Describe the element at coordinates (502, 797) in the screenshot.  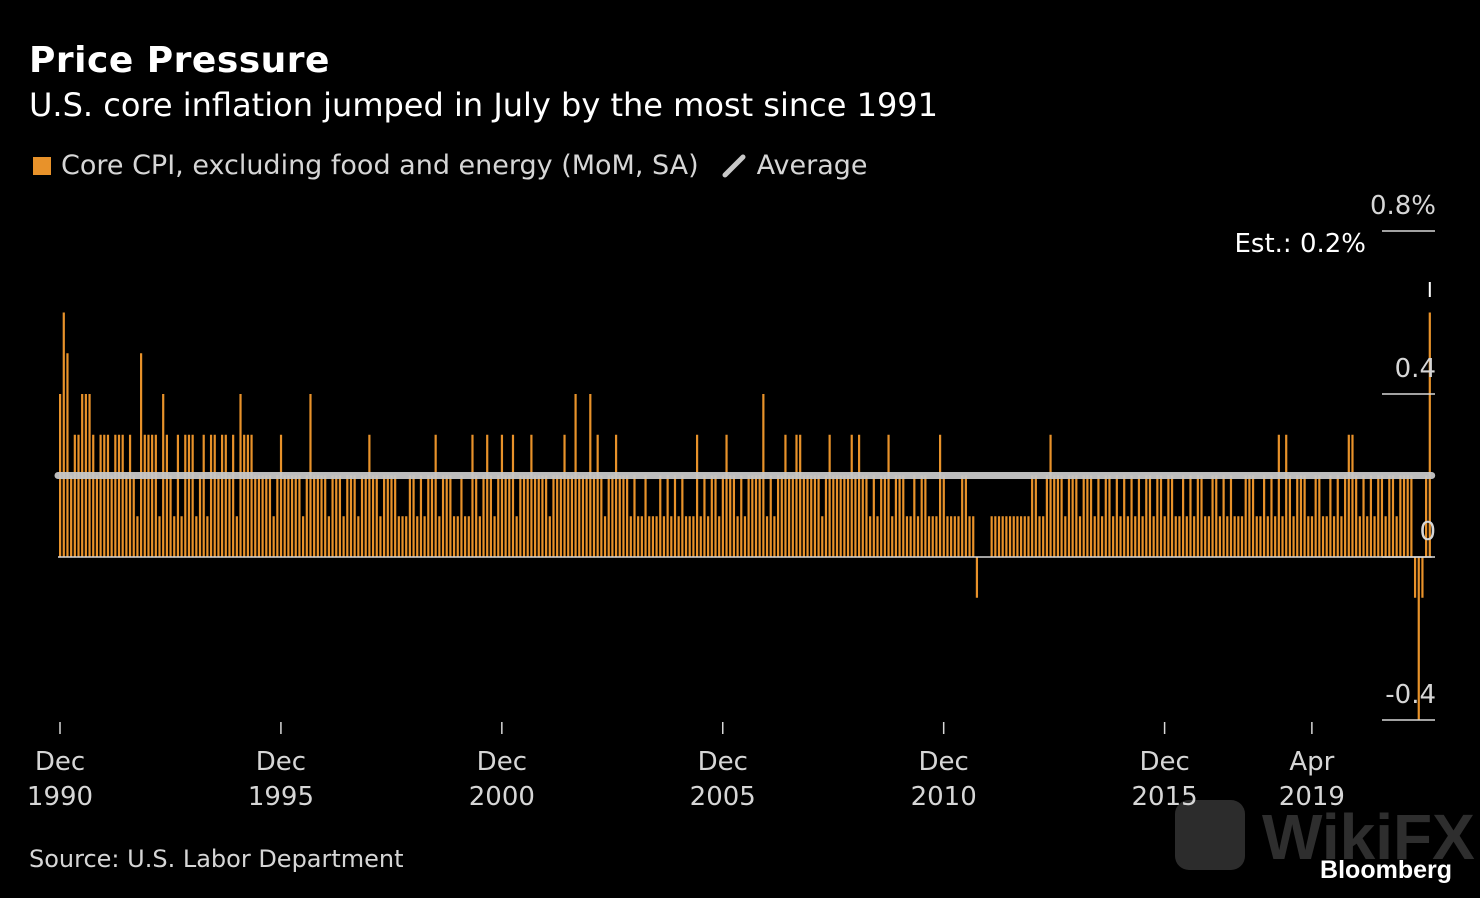
I see `x-tick-label: 2000` at that location.